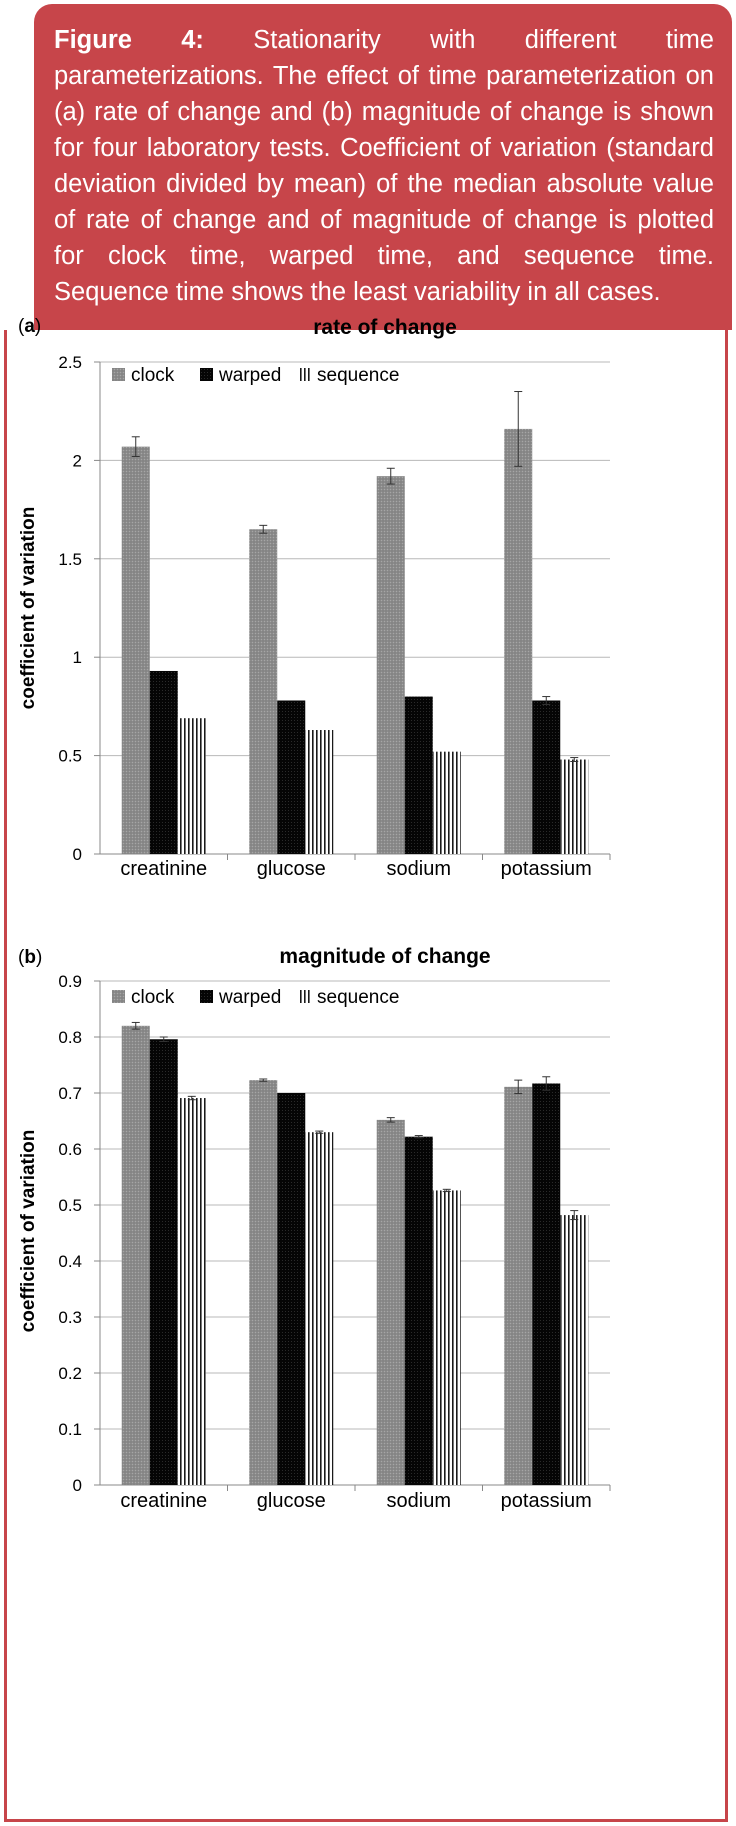  I want to click on y-tick-label: 0.1, so click(70, 1429).